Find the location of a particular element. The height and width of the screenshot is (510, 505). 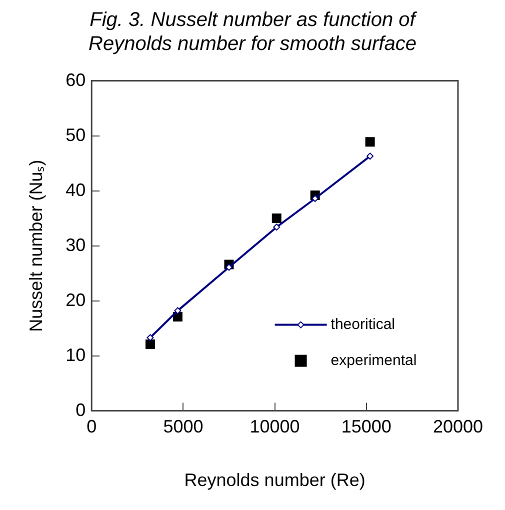

chart-title: Fig. 3. Nusselt number as function of Reynolds number for smooth surface is located at coordinates (253, 32).